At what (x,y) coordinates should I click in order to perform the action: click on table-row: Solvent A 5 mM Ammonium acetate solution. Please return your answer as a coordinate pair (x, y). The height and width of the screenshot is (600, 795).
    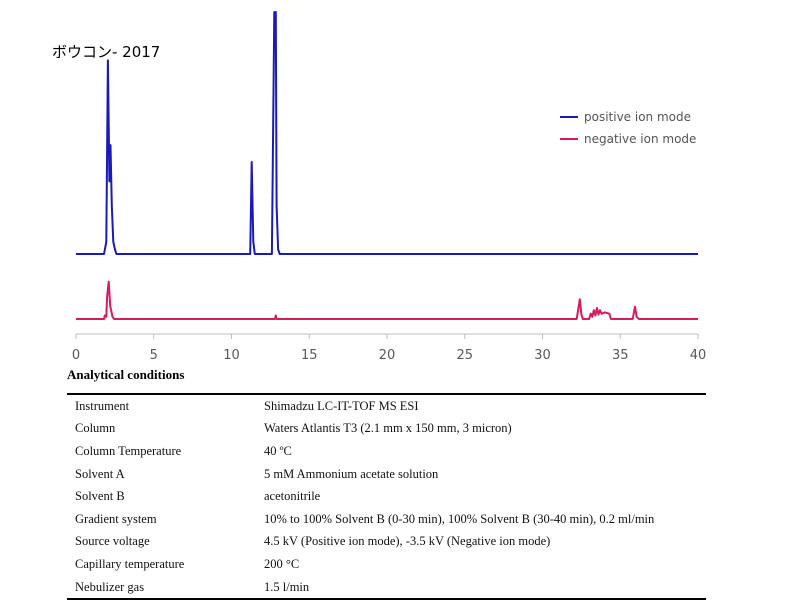
    Looking at the image, I should click on (386, 474).